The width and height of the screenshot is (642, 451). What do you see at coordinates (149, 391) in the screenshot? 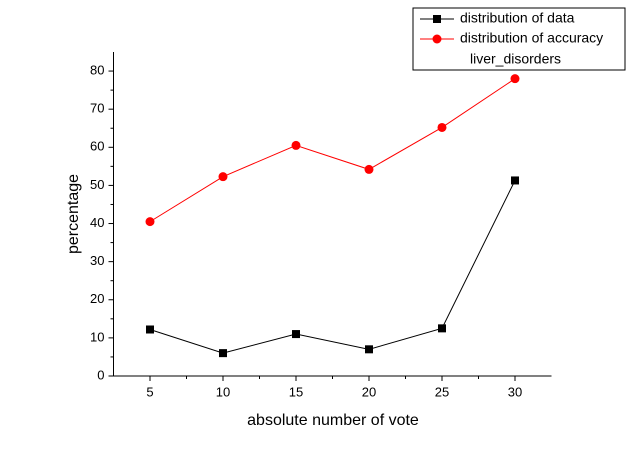
I see `x-tick-label: 5` at bounding box center [149, 391].